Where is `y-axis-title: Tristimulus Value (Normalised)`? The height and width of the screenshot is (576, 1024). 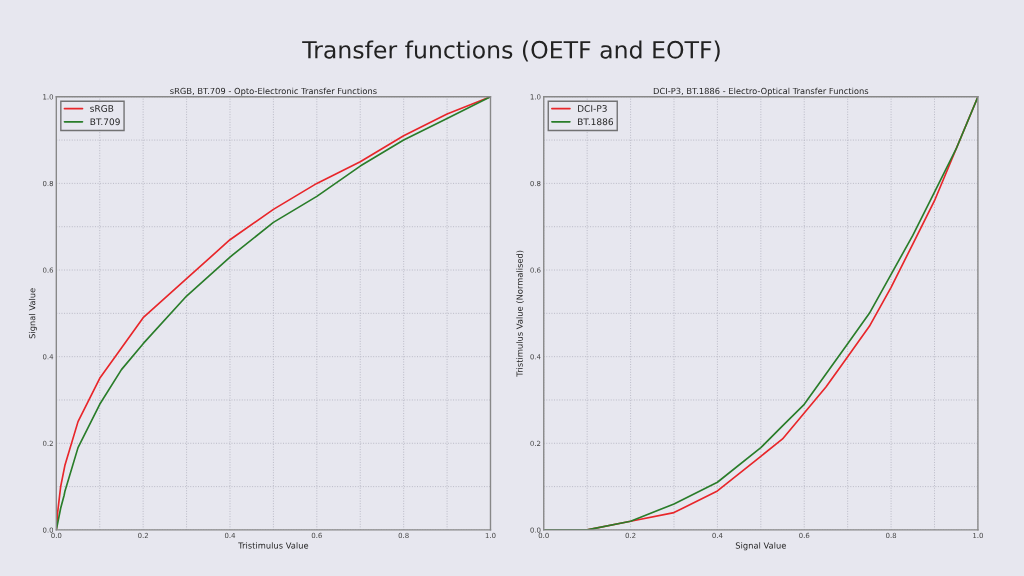 y-axis-title: Tristimulus Value (Normalised) is located at coordinates (520, 313).